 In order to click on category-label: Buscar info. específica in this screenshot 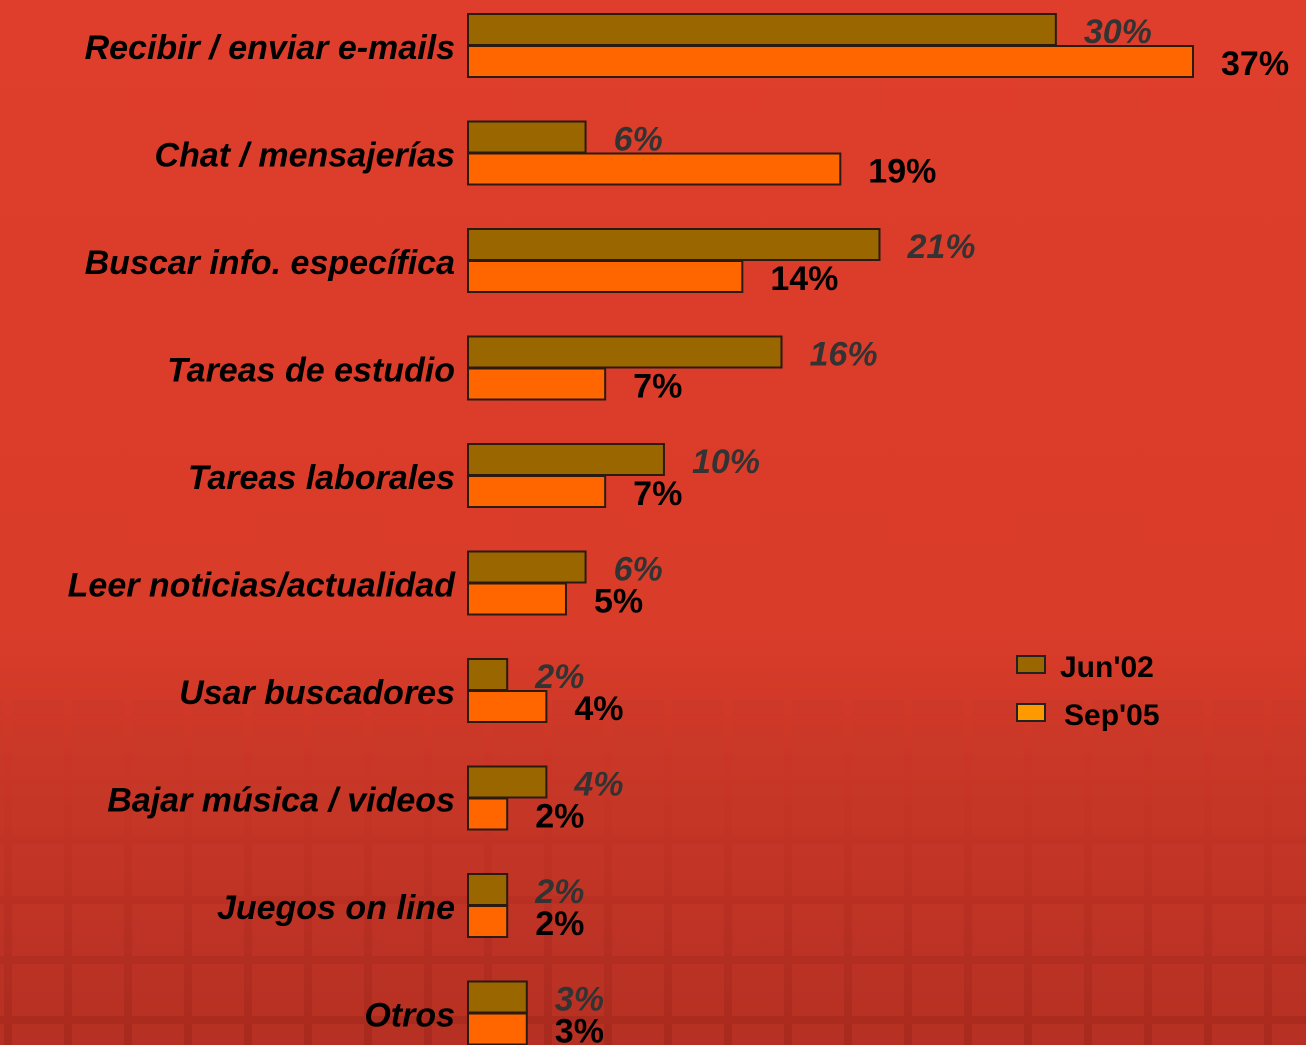, I will do `click(270, 263)`.